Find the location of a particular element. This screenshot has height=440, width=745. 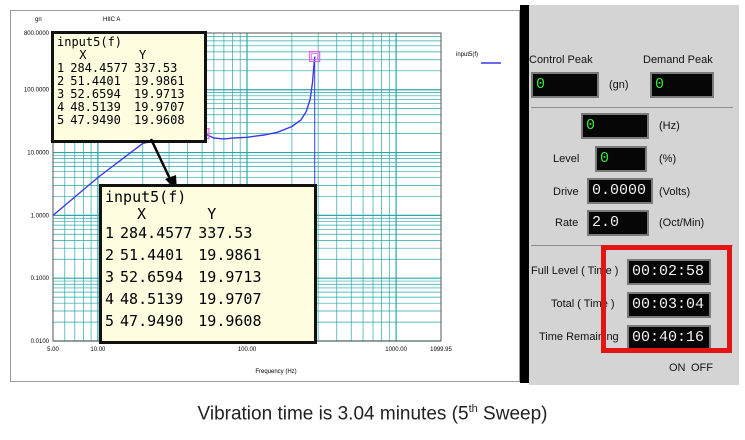

time-highlight-box is located at coordinates (666, 299).